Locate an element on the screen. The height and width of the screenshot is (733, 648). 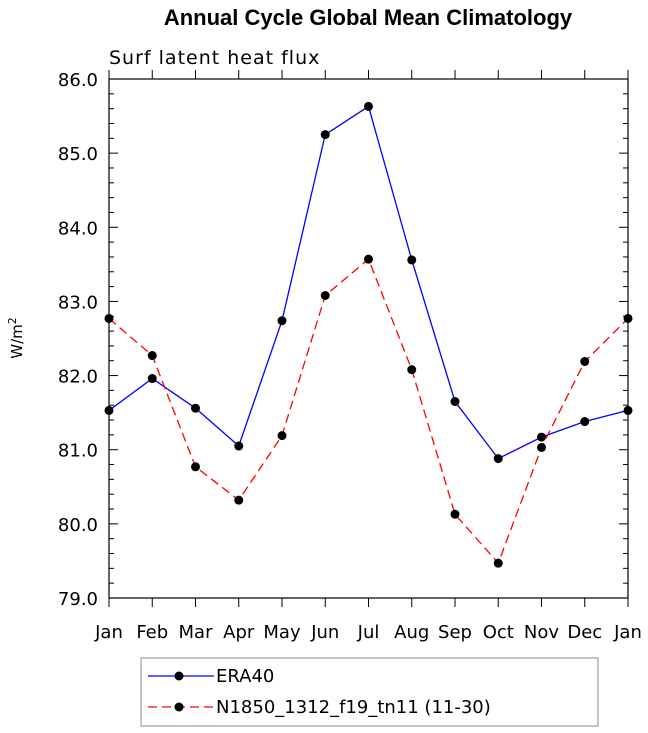
legend-marker-era40 is located at coordinates (179, 676).